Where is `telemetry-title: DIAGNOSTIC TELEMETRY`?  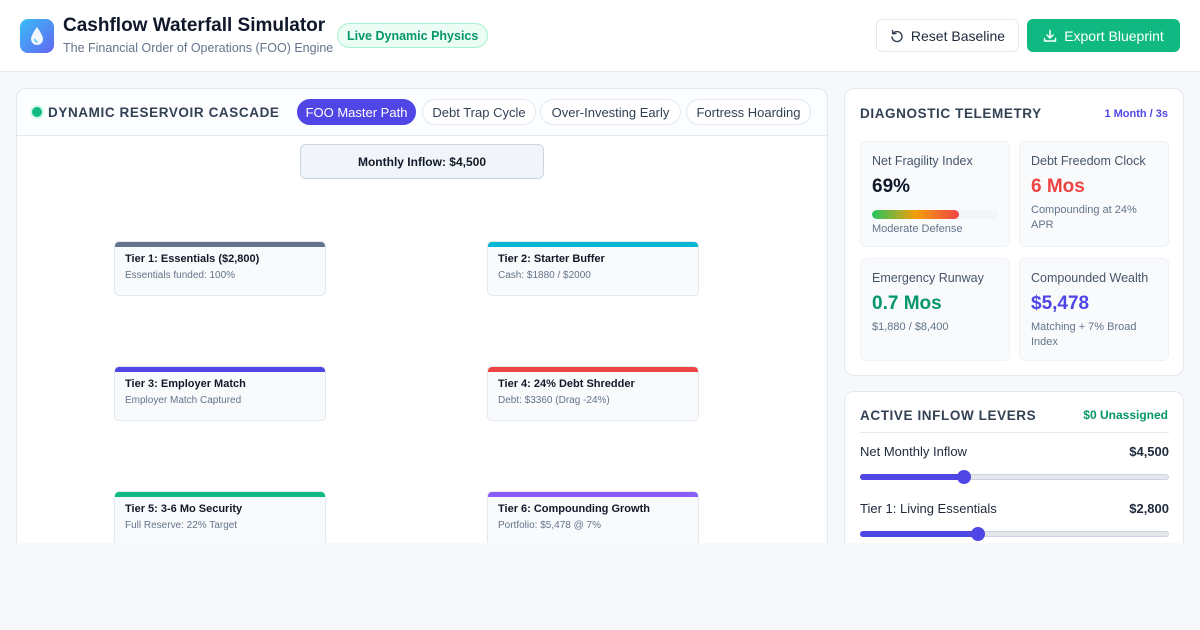
telemetry-title: DIAGNOSTIC TELEMETRY is located at coordinates (951, 113).